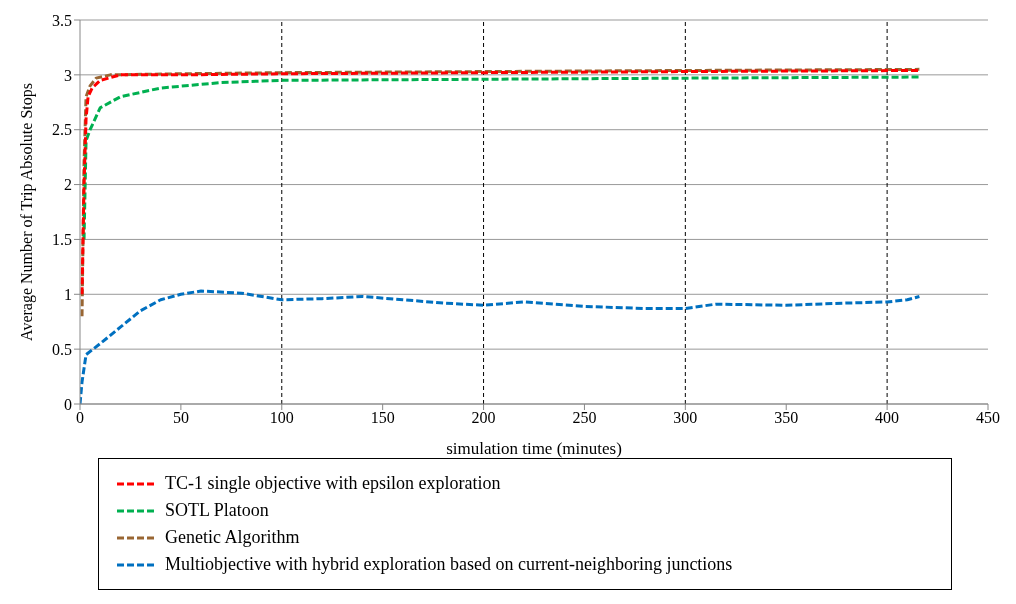 The width and height of the screenshot is (1016, 604). What do you see at coordinates (68, 404) in the screenshot?
I see `y-tick-label: 0` at bounding box center [68, 404].